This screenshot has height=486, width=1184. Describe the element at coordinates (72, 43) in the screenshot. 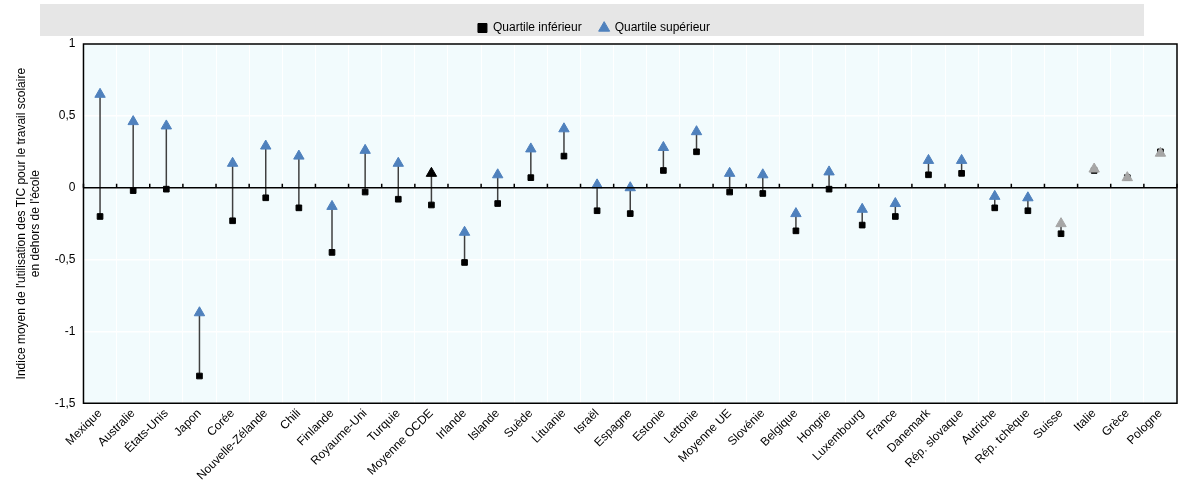

I see `y-tick-label: 1` at that location.